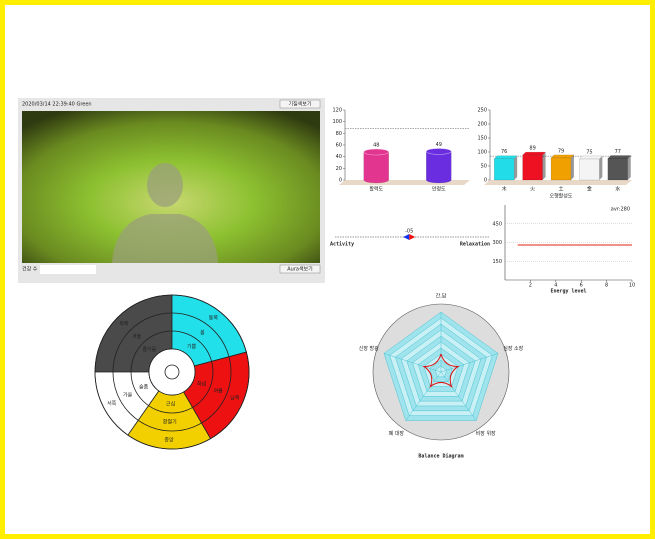 The height and width of the screenshot is (539, 655). Describe the element at coordinates (169, 439) in the screenshot. I see `wheel-label: 중앙` at that location.